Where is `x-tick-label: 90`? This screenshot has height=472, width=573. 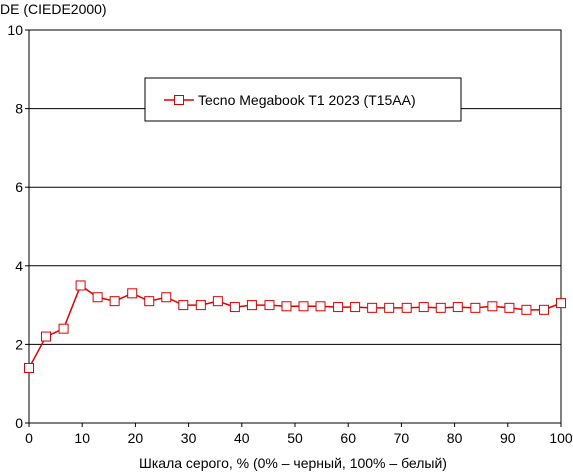 x-tick-label: 90 is located at coordinates (508, 438).